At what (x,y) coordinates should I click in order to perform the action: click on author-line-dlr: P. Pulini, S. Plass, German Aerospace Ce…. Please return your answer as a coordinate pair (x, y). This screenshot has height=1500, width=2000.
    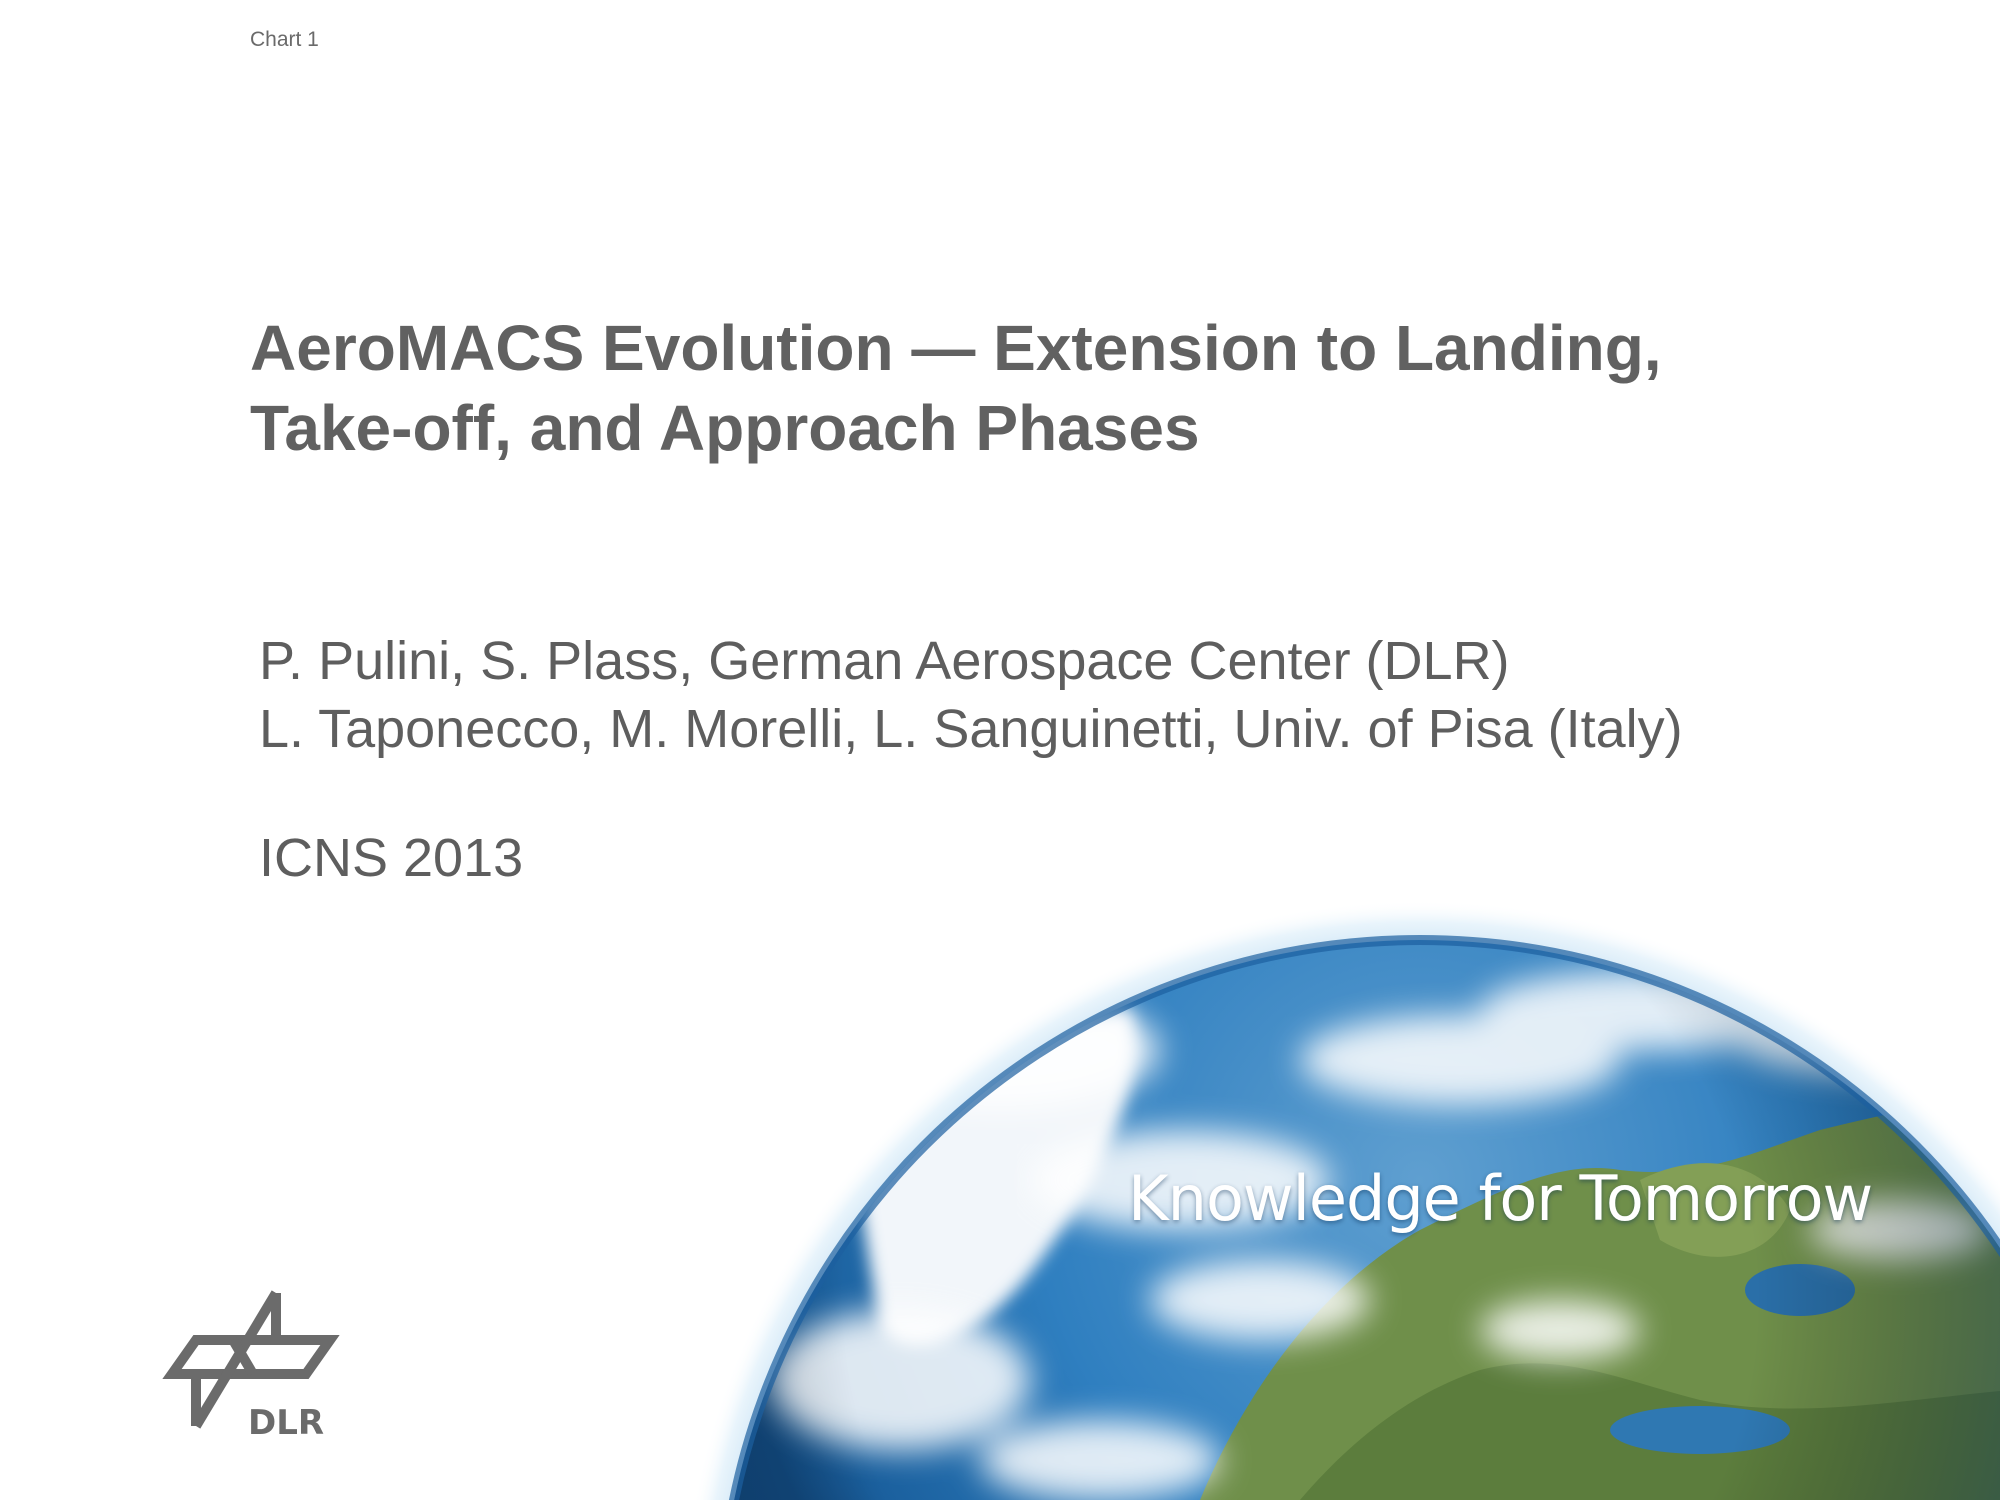
    Looking at the image, I should click on (884, 661).